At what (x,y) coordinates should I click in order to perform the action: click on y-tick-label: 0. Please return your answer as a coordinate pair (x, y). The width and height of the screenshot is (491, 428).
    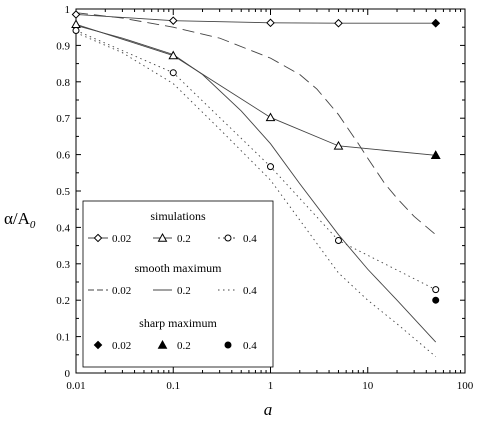
    Looking at the image, I should click on (68, 374).